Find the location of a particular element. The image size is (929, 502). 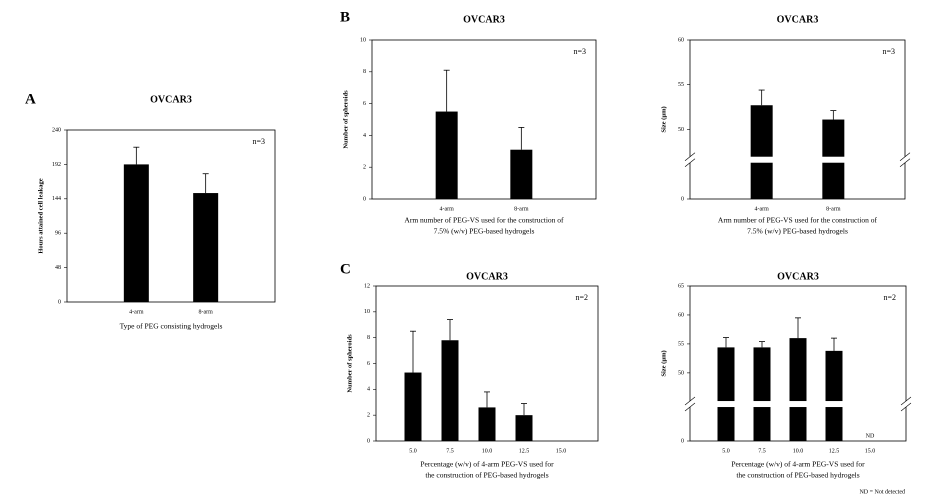

y-tick-label: 96 is located at coordinates (58, 234).